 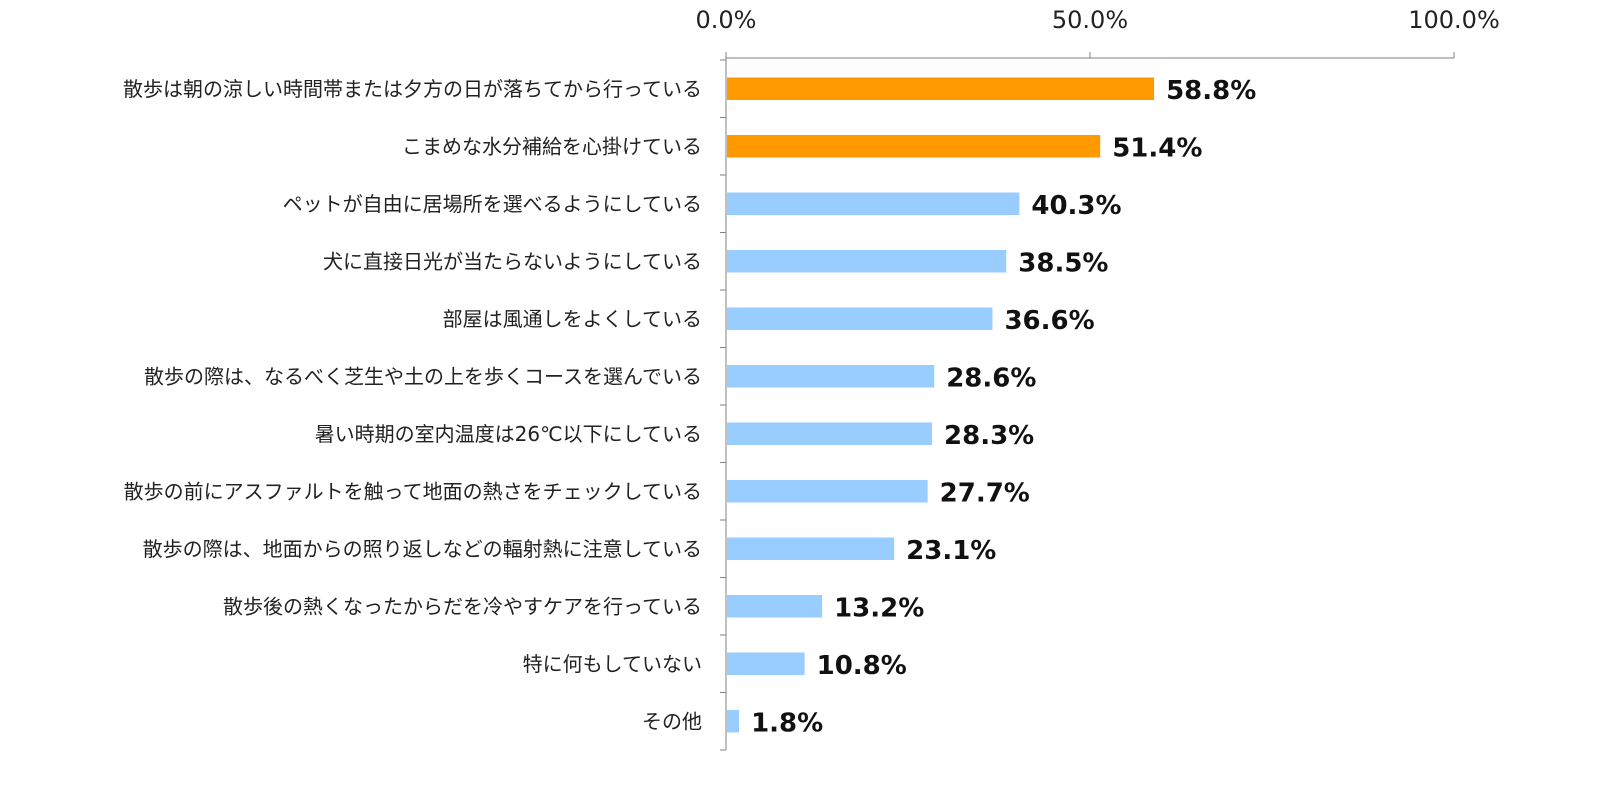 I want to click on value-label: 10.8%, so click(x=862, y=666).